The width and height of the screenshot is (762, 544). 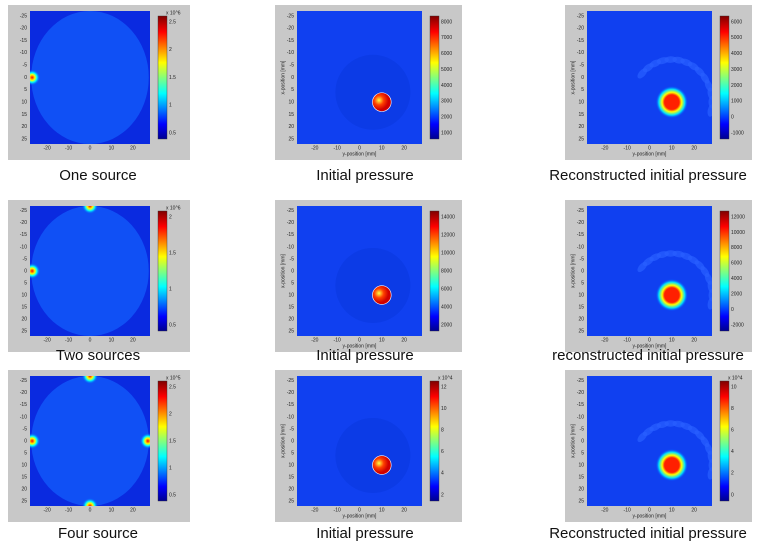 What do you see at coordinates (360, 154) in the screenshot?
I see `x-axis-label: y-position [mm]` at bounding box center [360, 154].